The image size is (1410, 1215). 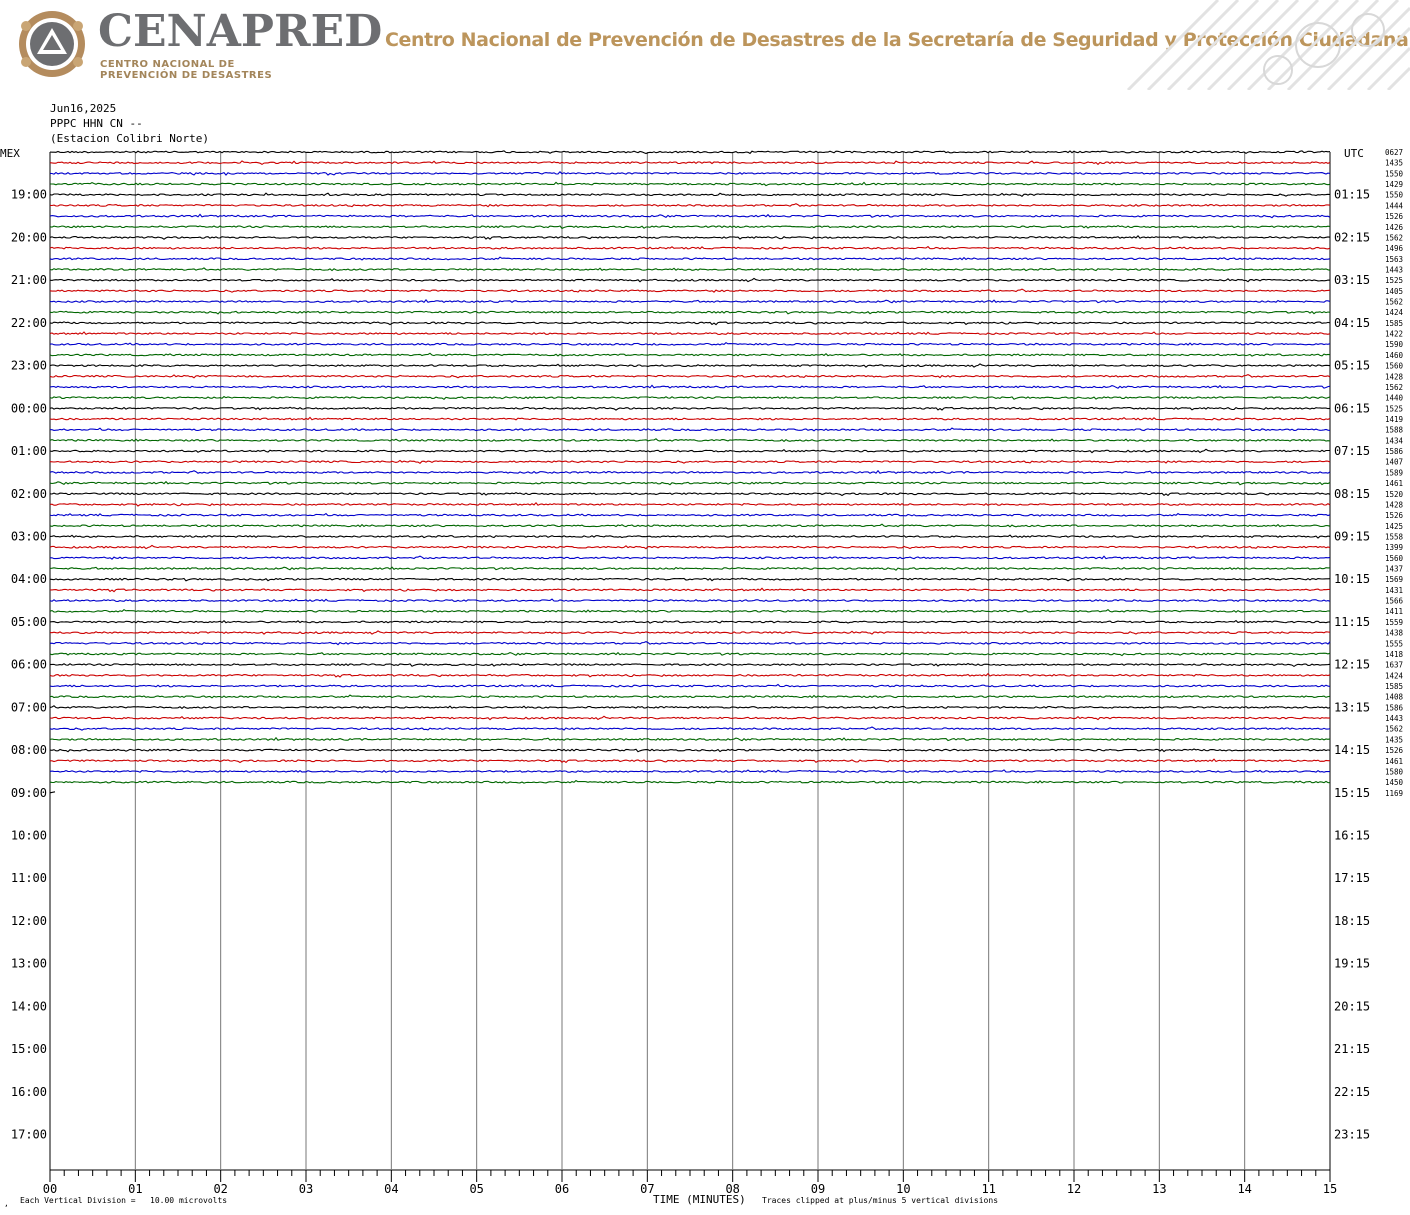 What do you see at coordinates (1394, 622) in the screenshot?
I see `trace-value-label: 1559` at bounding box center [1394, 622].